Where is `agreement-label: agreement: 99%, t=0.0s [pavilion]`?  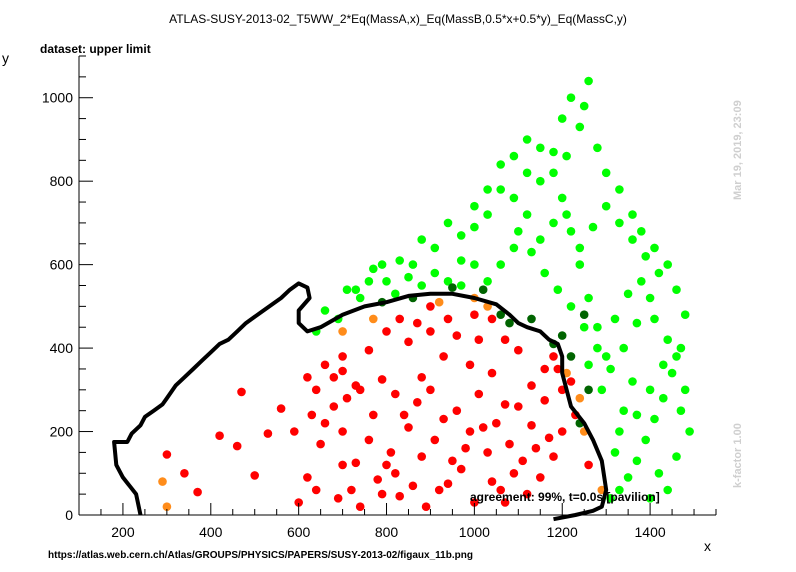 agreement-label: agreement: 99%, t=0.0s [pavilion] is located at coordinates (565, 497).